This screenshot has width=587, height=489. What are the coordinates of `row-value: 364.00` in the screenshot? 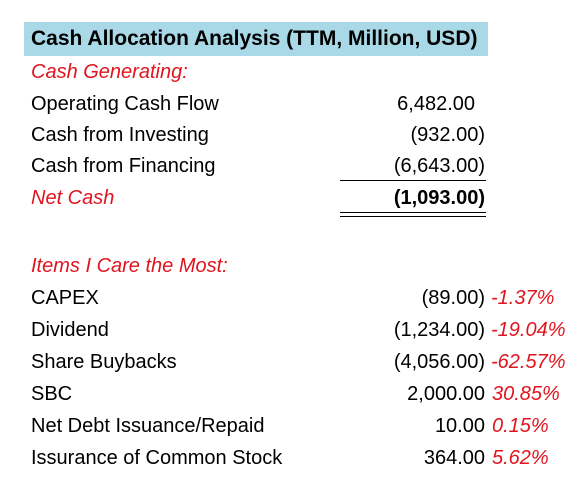 It's located at (454, 458).